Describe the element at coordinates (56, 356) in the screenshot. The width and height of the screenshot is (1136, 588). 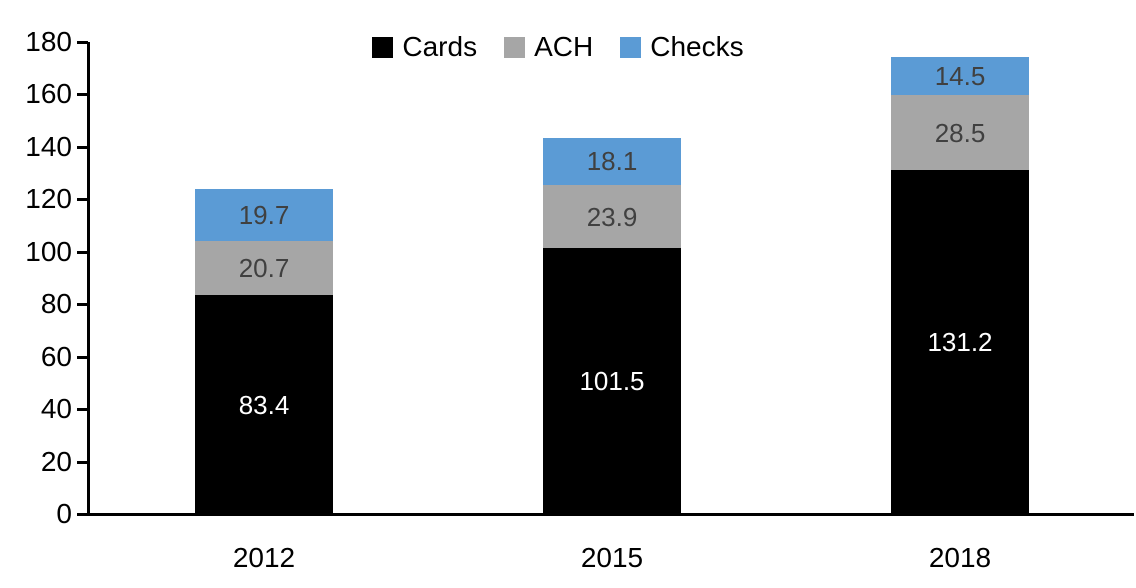
I see `y-axis-tick-label: 60` at that location.